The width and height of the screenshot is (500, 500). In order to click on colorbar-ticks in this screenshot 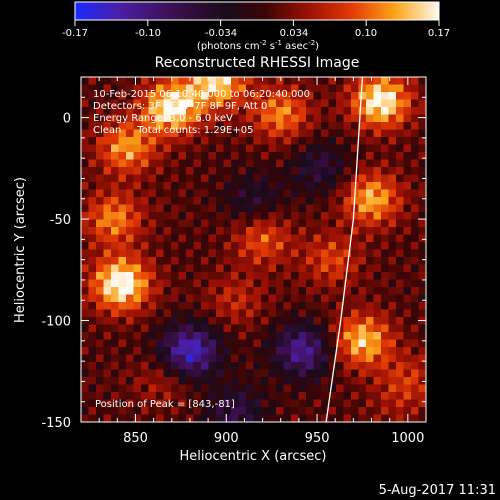, I will do `click(257, 23)`.